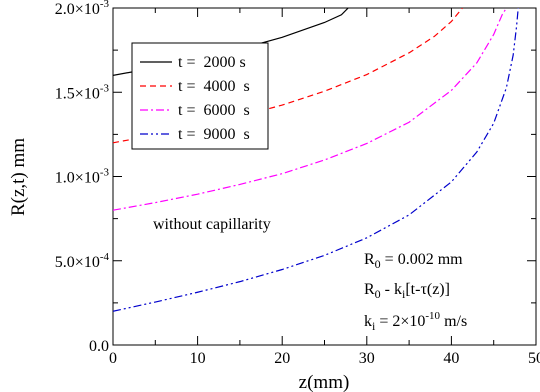 The image size is (540, 392). What do you see at coordinates (282, 358) in the screenshot?
I see `x-tick-label: 20` at bounding box center [282, 358].